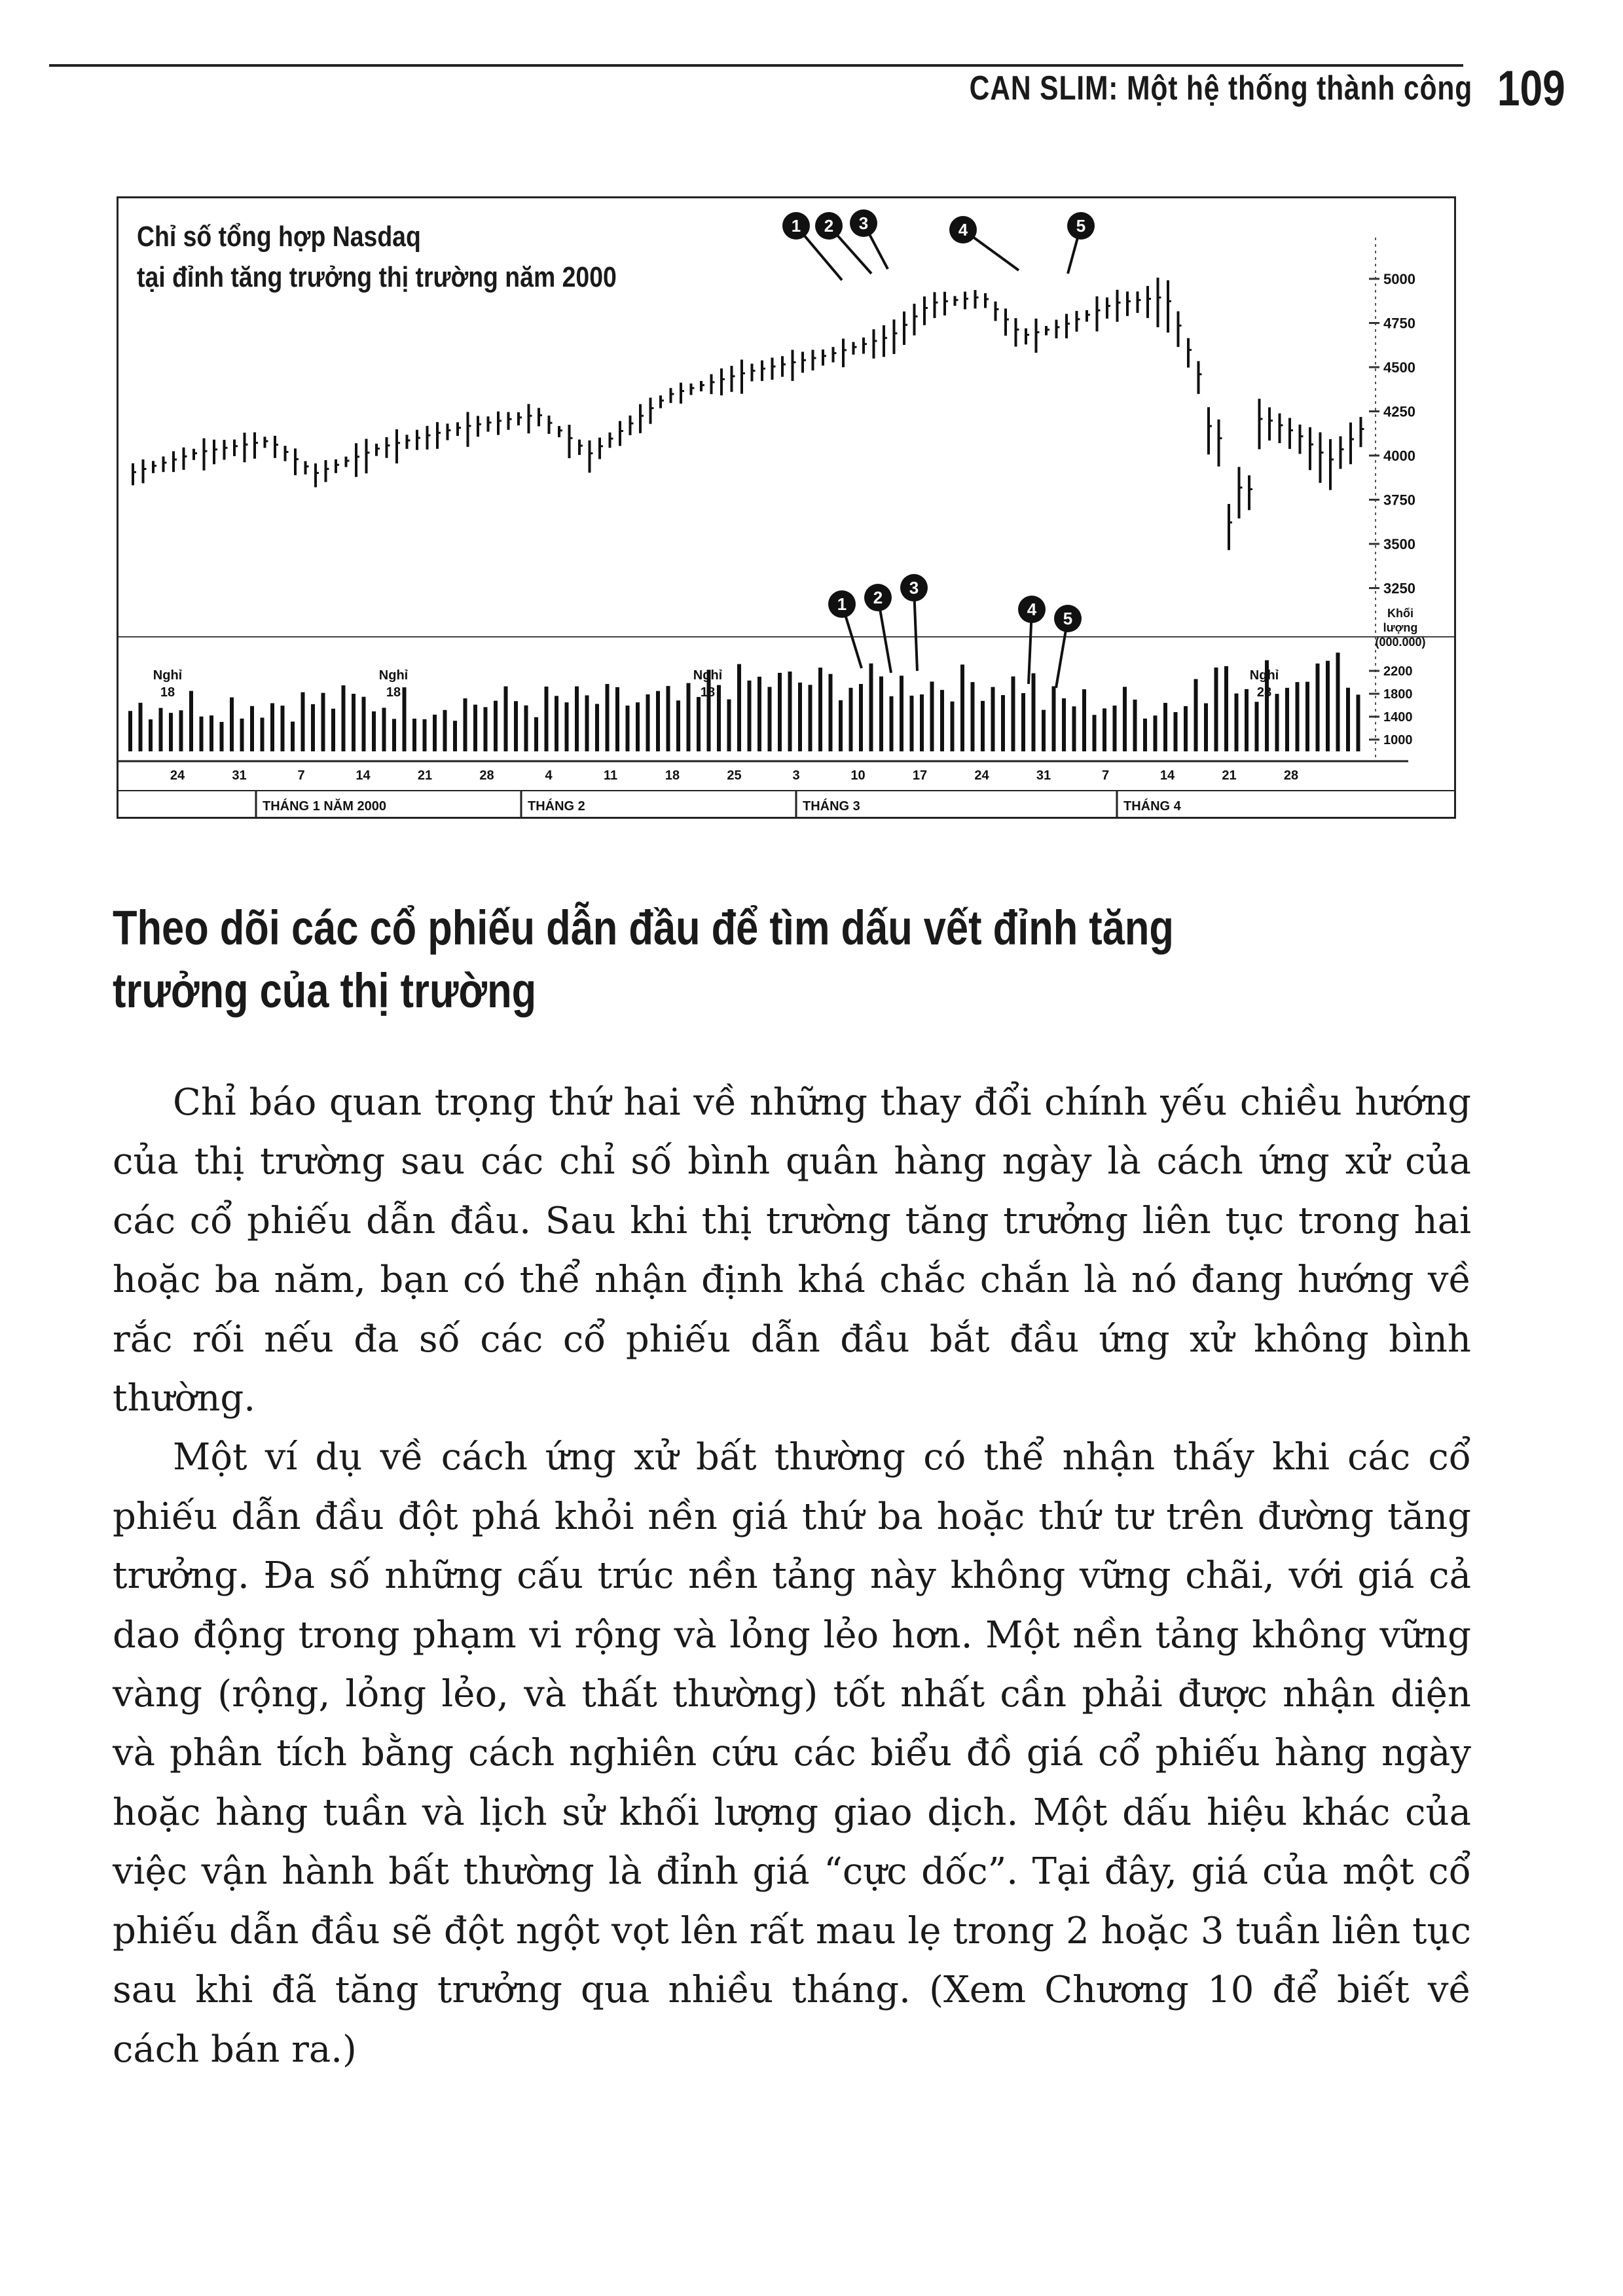 This screenshot has width=1623, height=2296. I want to click on page-number: 109, so click(1531, 89).